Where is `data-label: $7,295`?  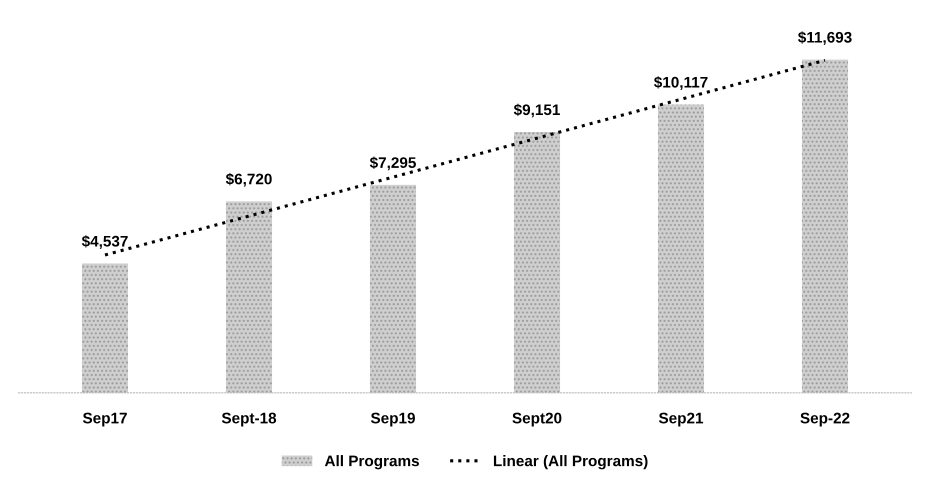
data-label: $7,295 is located at coordinates (393, 163).